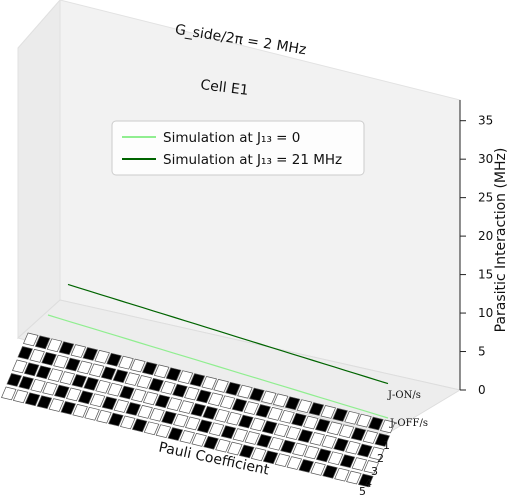 The width and height of the screenshot is (515, 497). I want to click on z-axis: 0 5 10 15 20 25 30 35, so click(476, 248).